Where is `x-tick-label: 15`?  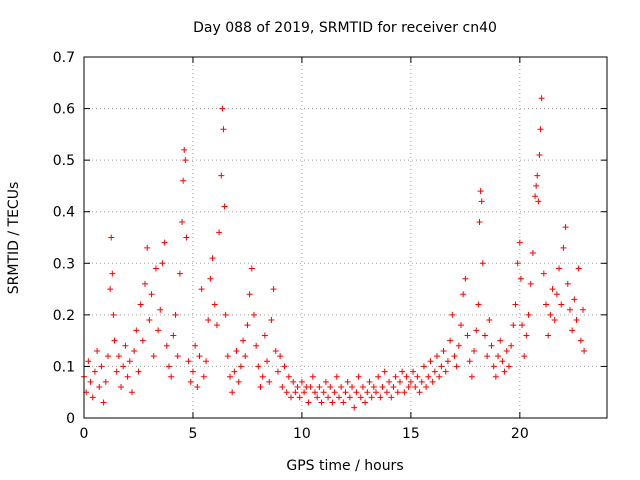
x-tick-label: 15 is located at coordinates (411, 434).